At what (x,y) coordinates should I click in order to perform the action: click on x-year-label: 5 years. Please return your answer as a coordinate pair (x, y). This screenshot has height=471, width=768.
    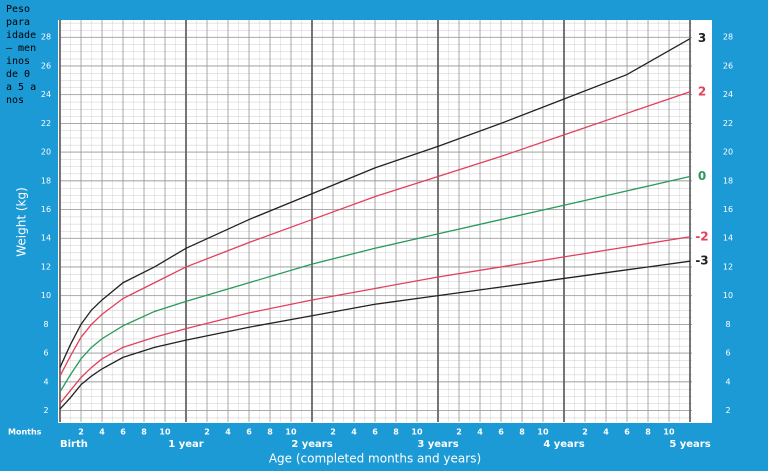
    Looking at the image, I should click on (689, 444).